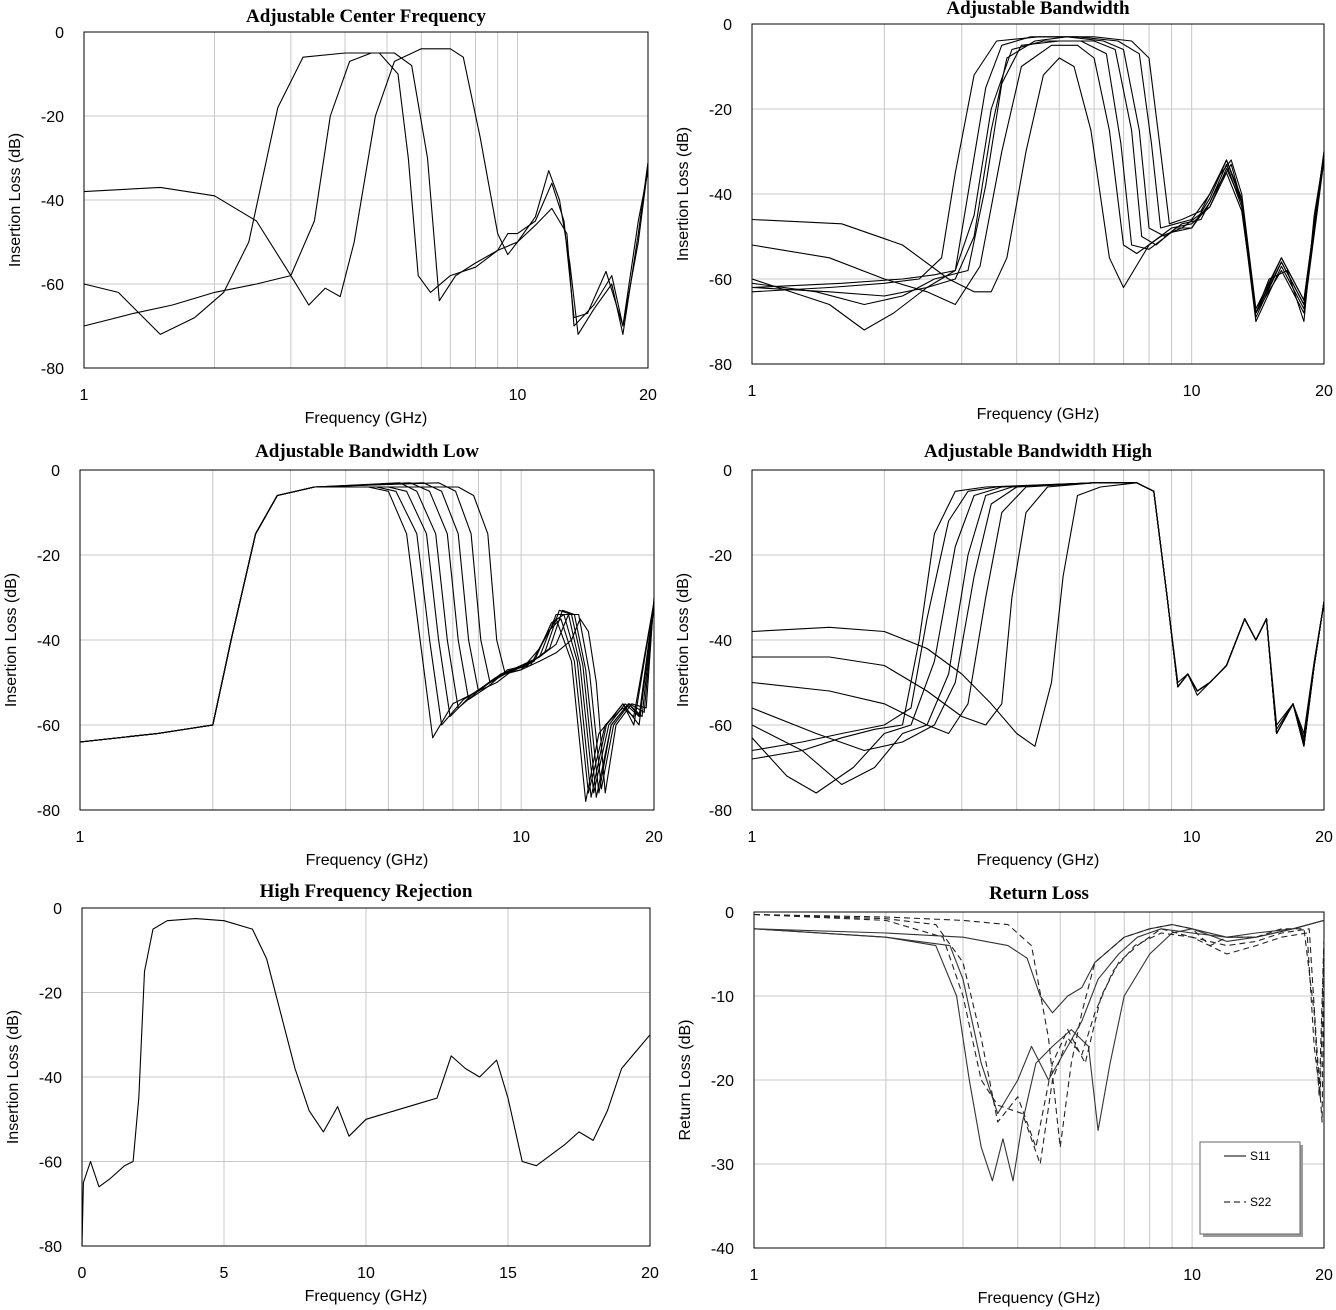 This screenshot has width=1336, height=1310. What do you see at coordinates (1038, 451) in the screenshot?
I see `chart-title: Adjustable Bandwidth High` at bounding box center [1038, 451].